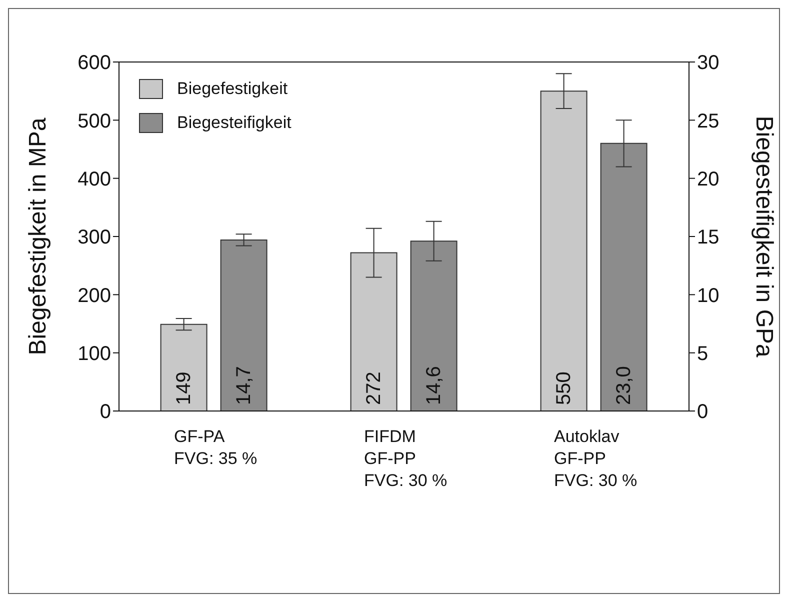  Describe the element at coordinates (623, 385) in the screenshot. I see `data-label: 23,0` at that location.